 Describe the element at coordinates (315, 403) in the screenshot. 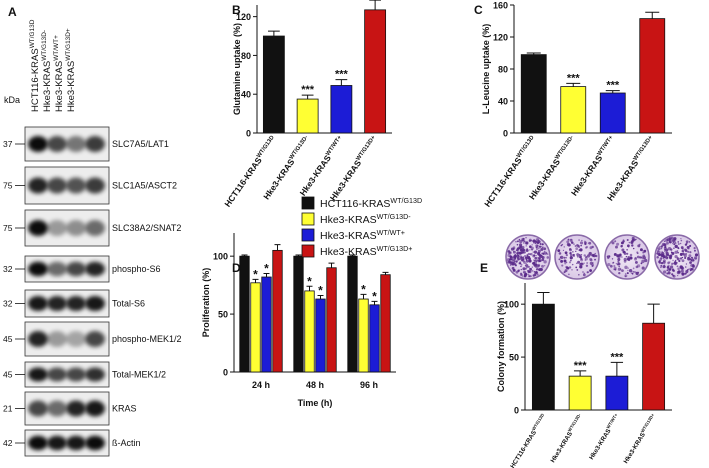

I see `x-axis-label: Time (h)` at that location.